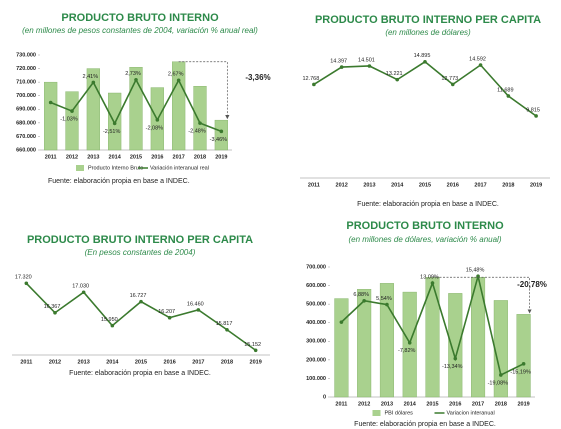 The width and height of the screenshot is (561, 429). I want to click on data-label: -1,03%, so click(69, 120).